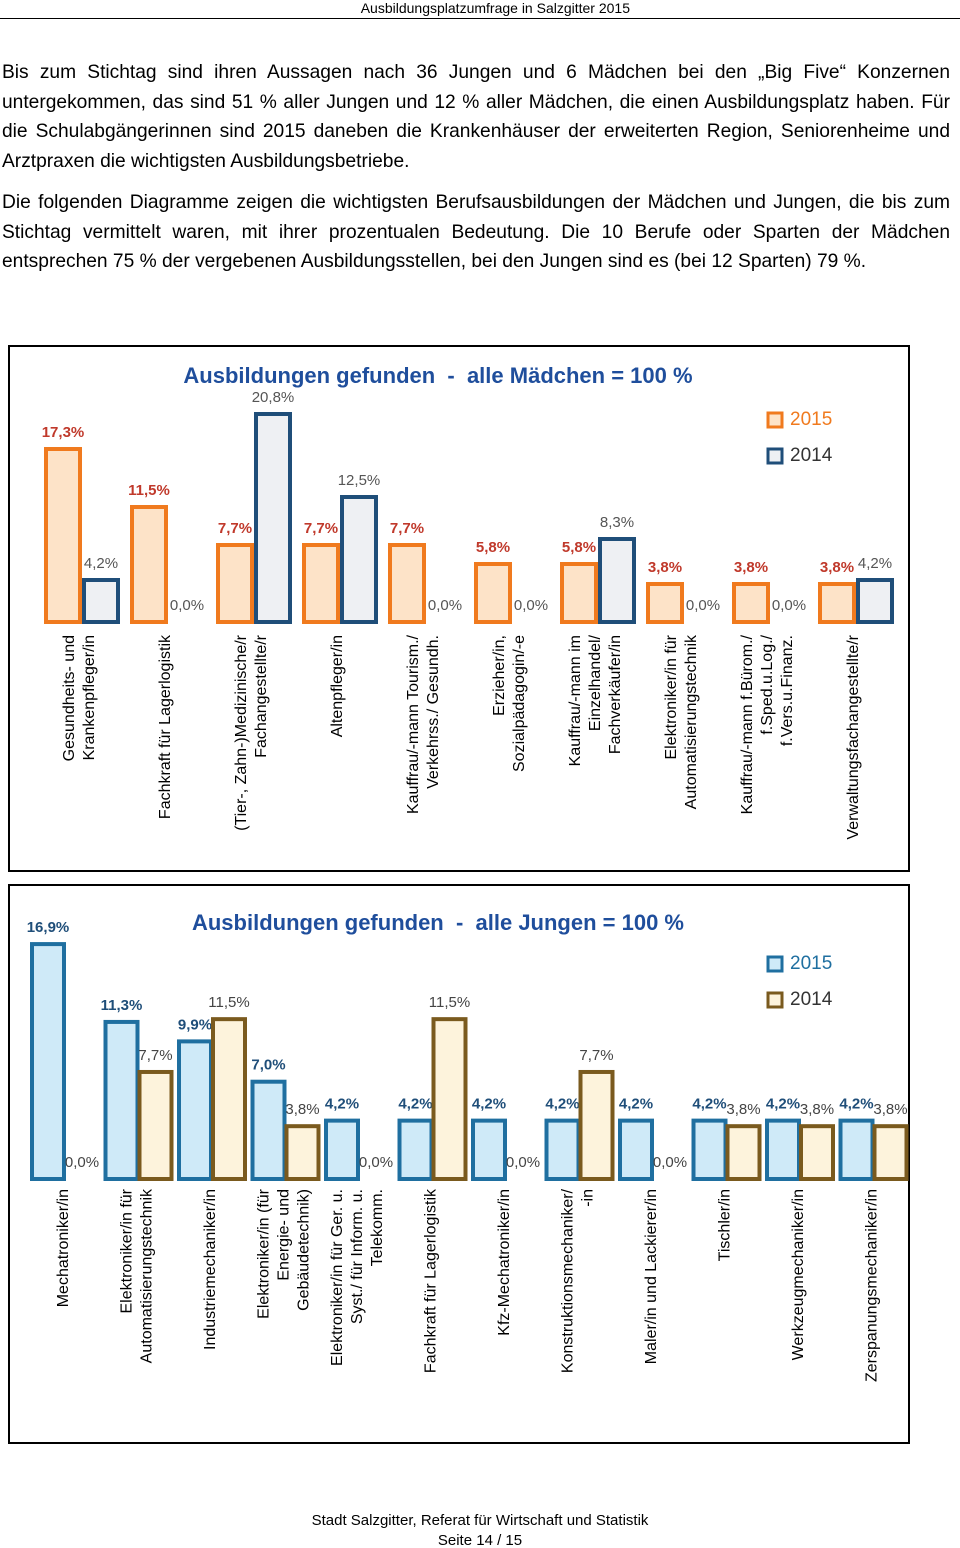 This screenshot has height=1548, width=960. I want to click on category-label: Kfz-Mechatroniker/in, so click(504, 1262).